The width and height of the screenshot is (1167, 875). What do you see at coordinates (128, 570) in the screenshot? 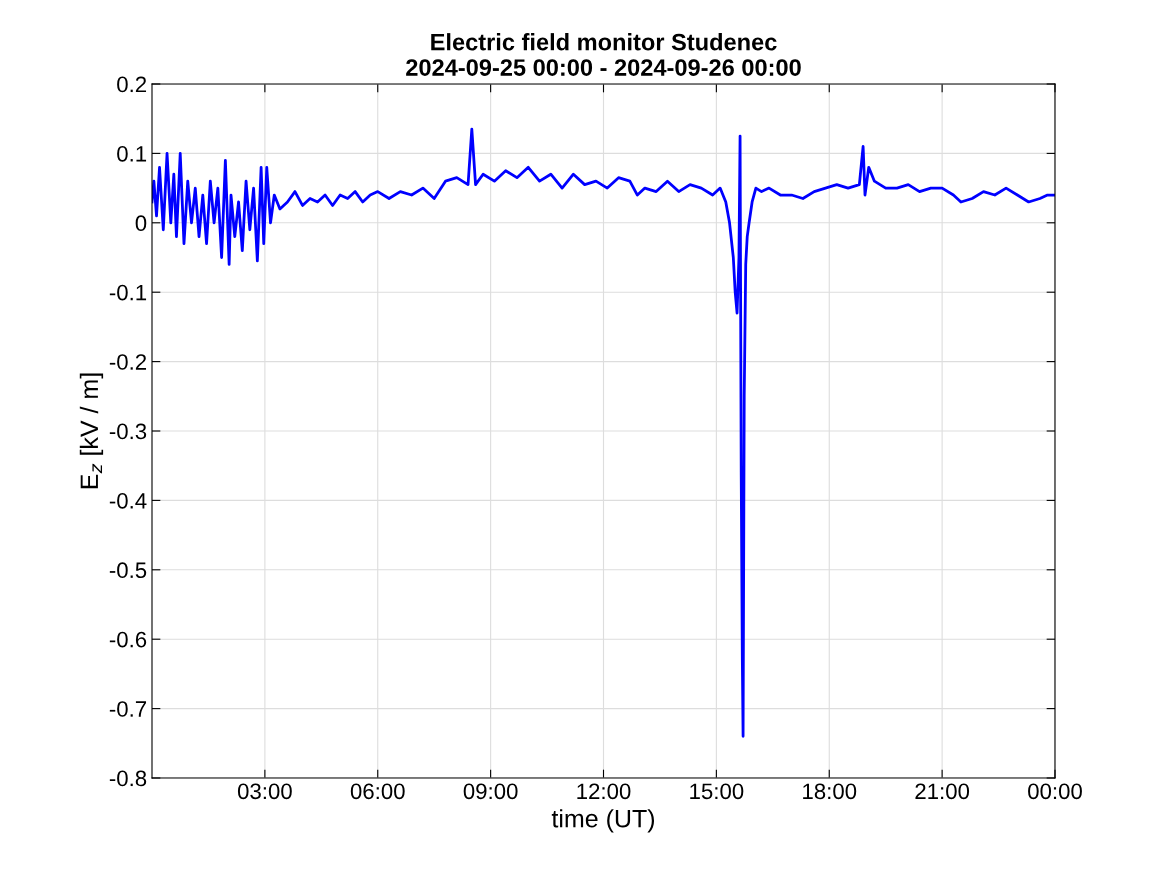
I see `y-tick-label: -0.5` at bounding box center [128, 570].